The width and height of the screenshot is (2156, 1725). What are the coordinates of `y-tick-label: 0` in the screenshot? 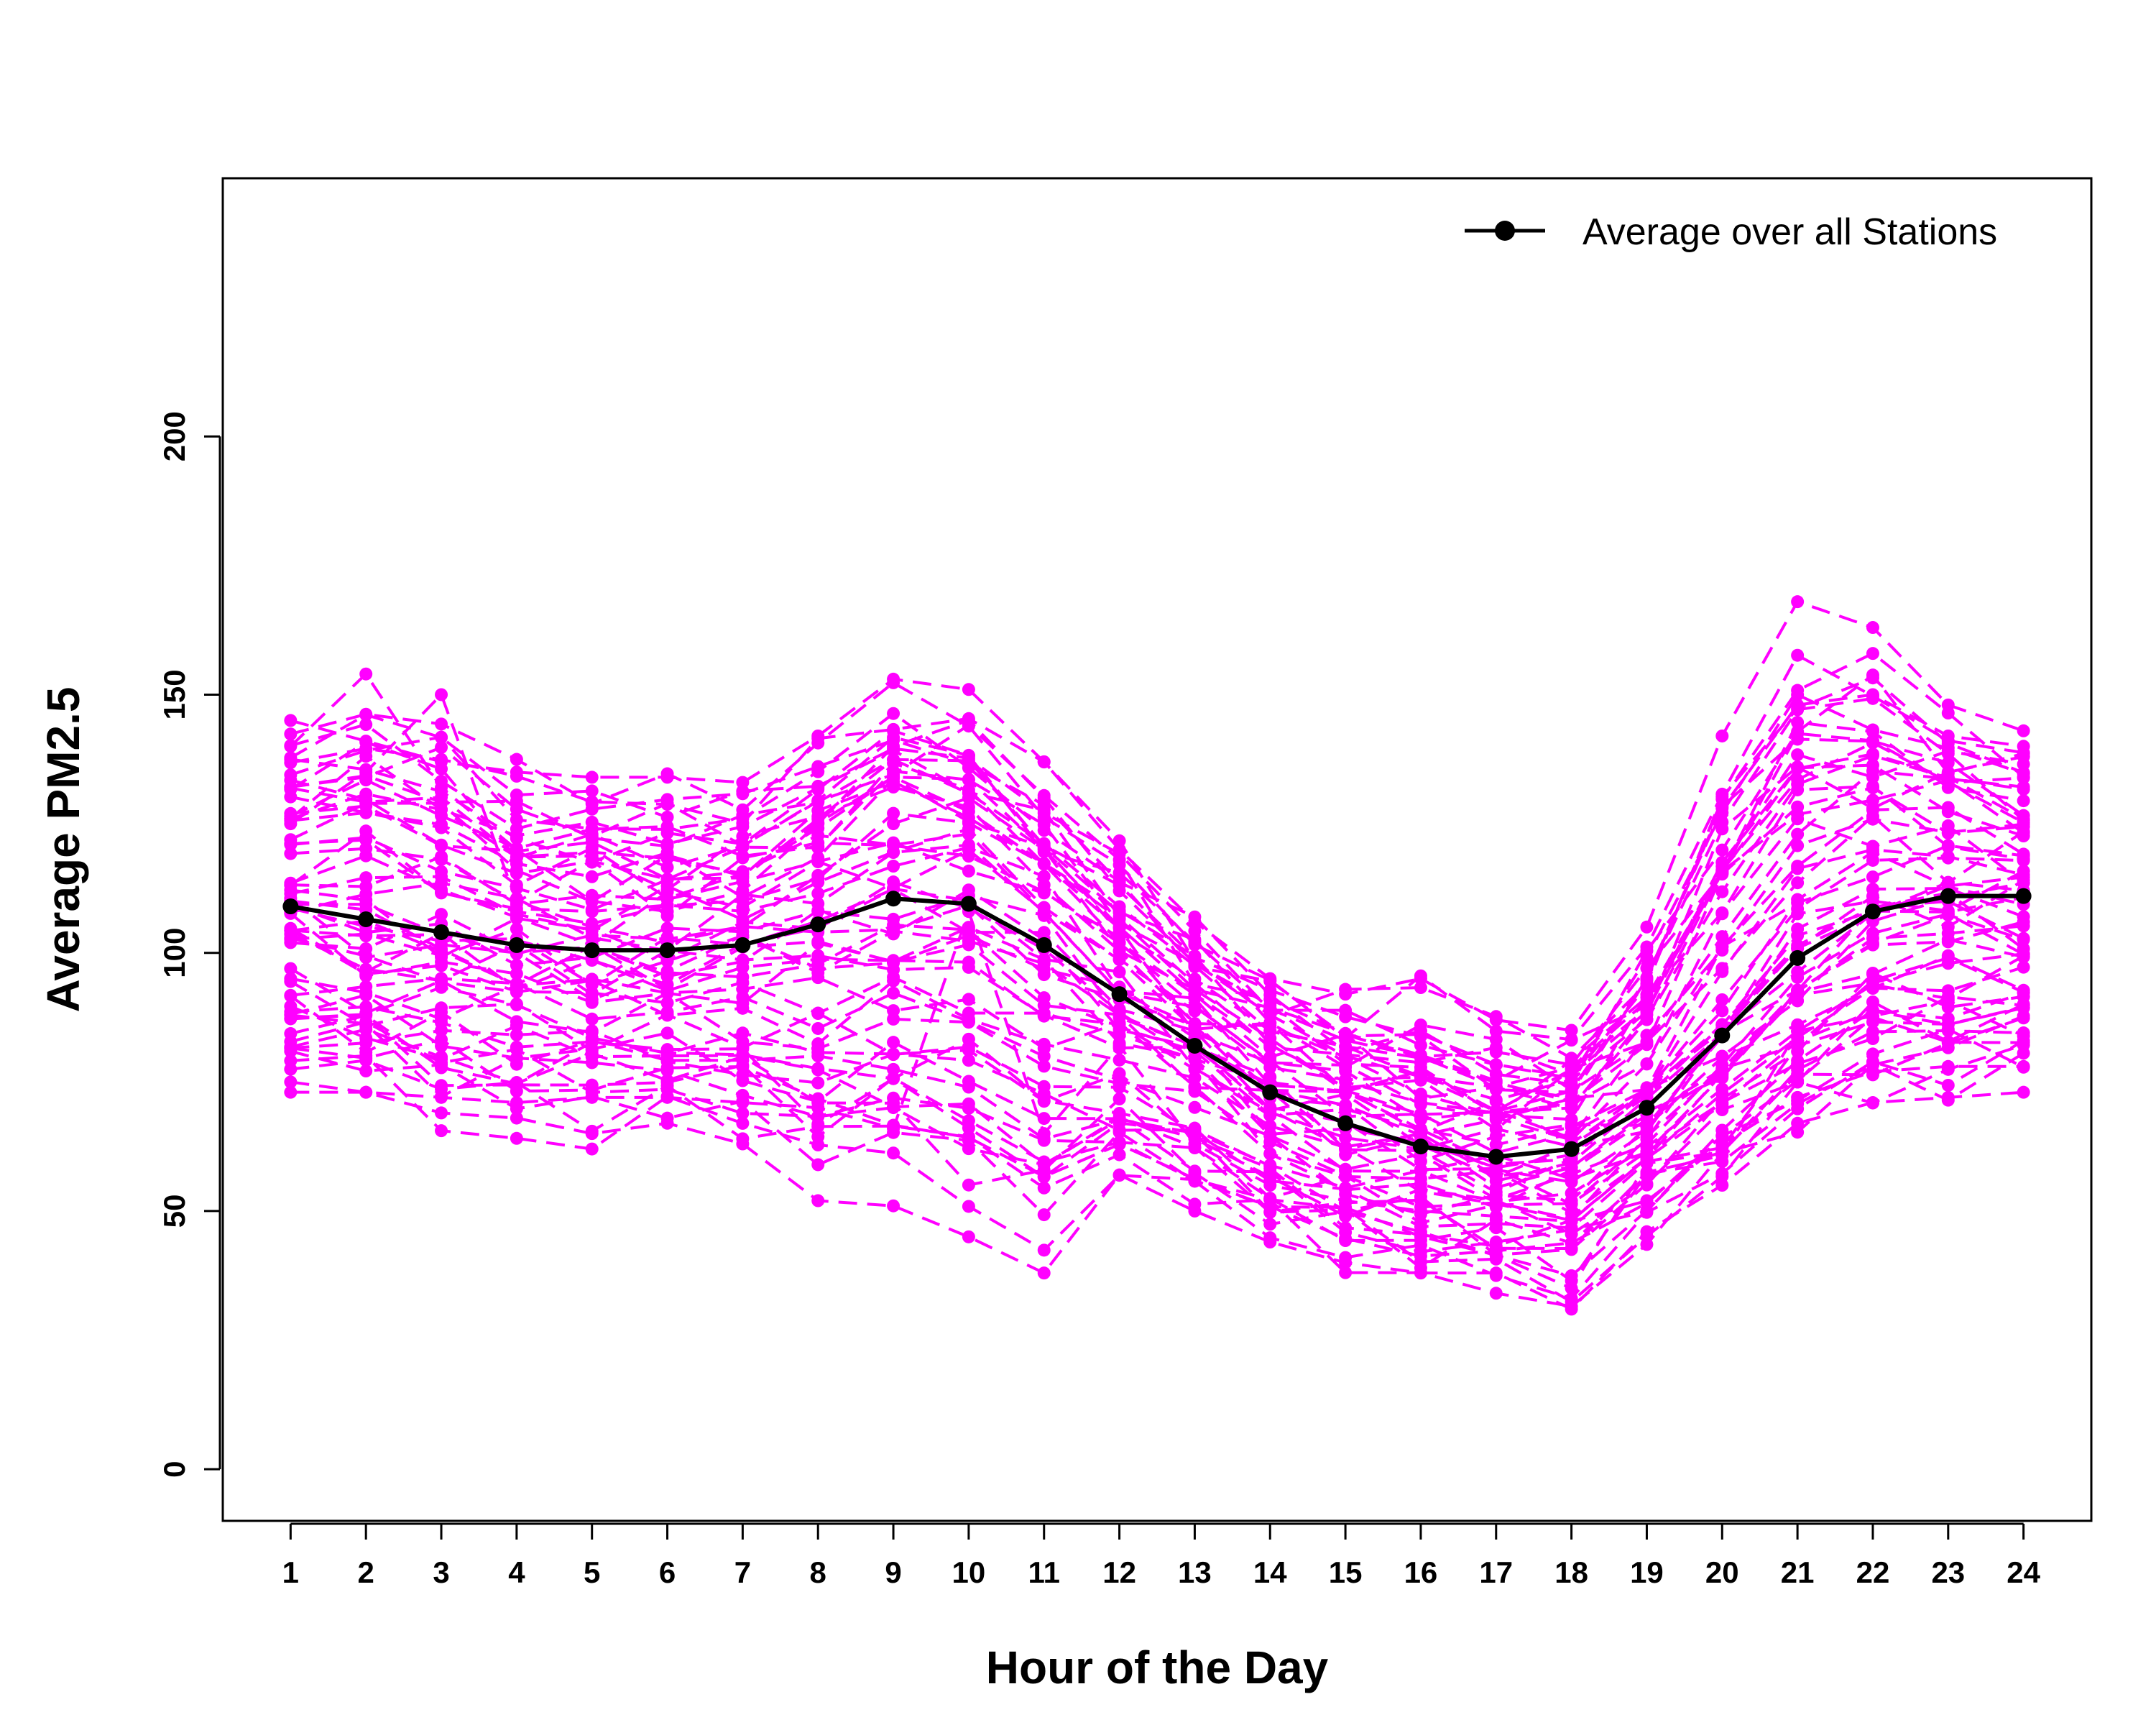 It's located at (174, 1468).